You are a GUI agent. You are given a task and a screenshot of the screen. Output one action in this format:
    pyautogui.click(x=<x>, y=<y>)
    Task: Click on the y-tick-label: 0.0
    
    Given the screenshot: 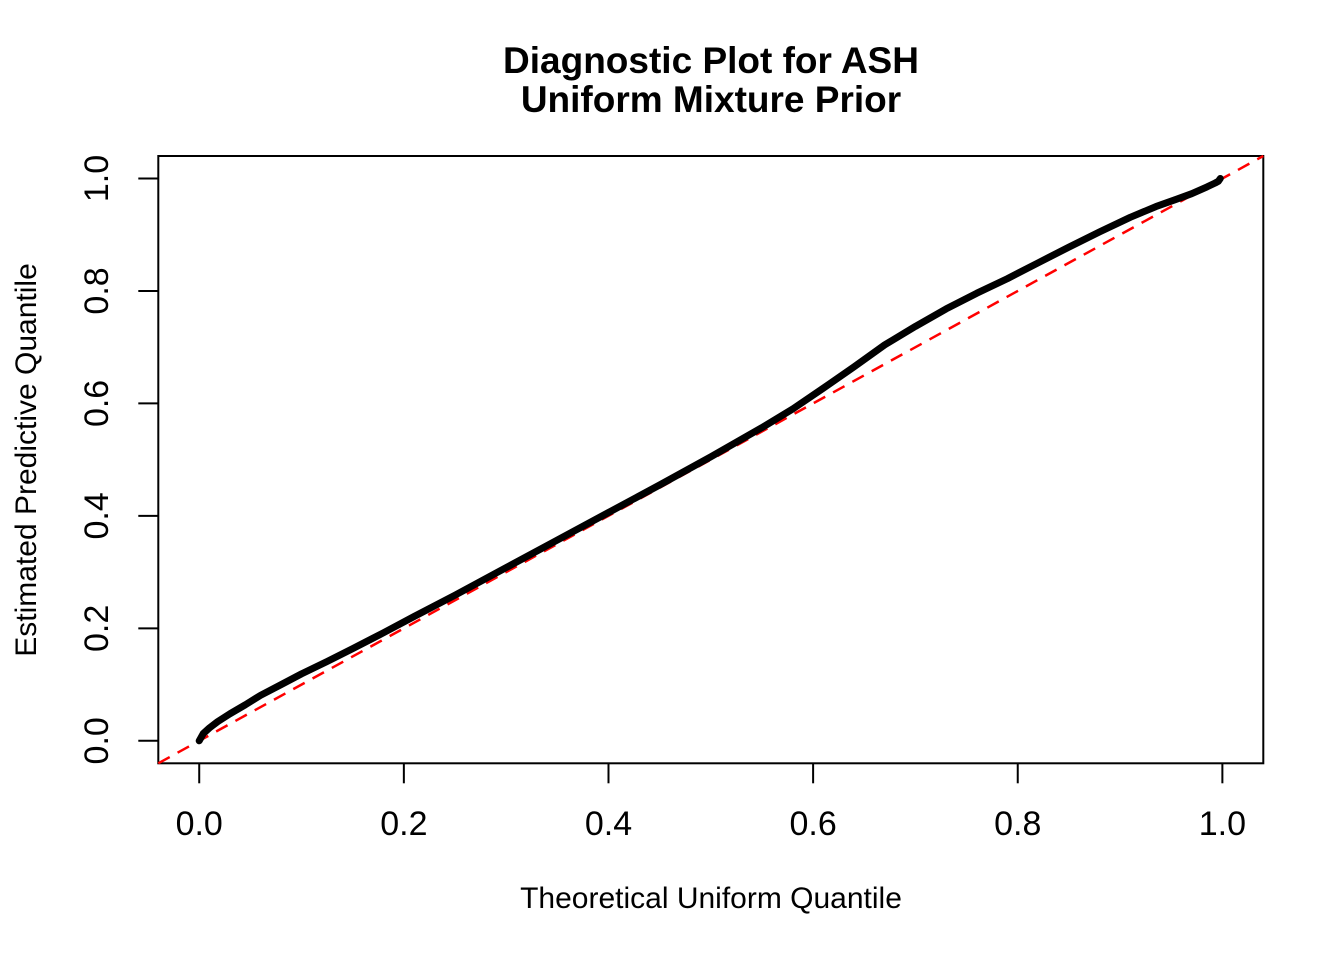 What is the action you would take?
    pyautogui.click(x=97, y=740)
    